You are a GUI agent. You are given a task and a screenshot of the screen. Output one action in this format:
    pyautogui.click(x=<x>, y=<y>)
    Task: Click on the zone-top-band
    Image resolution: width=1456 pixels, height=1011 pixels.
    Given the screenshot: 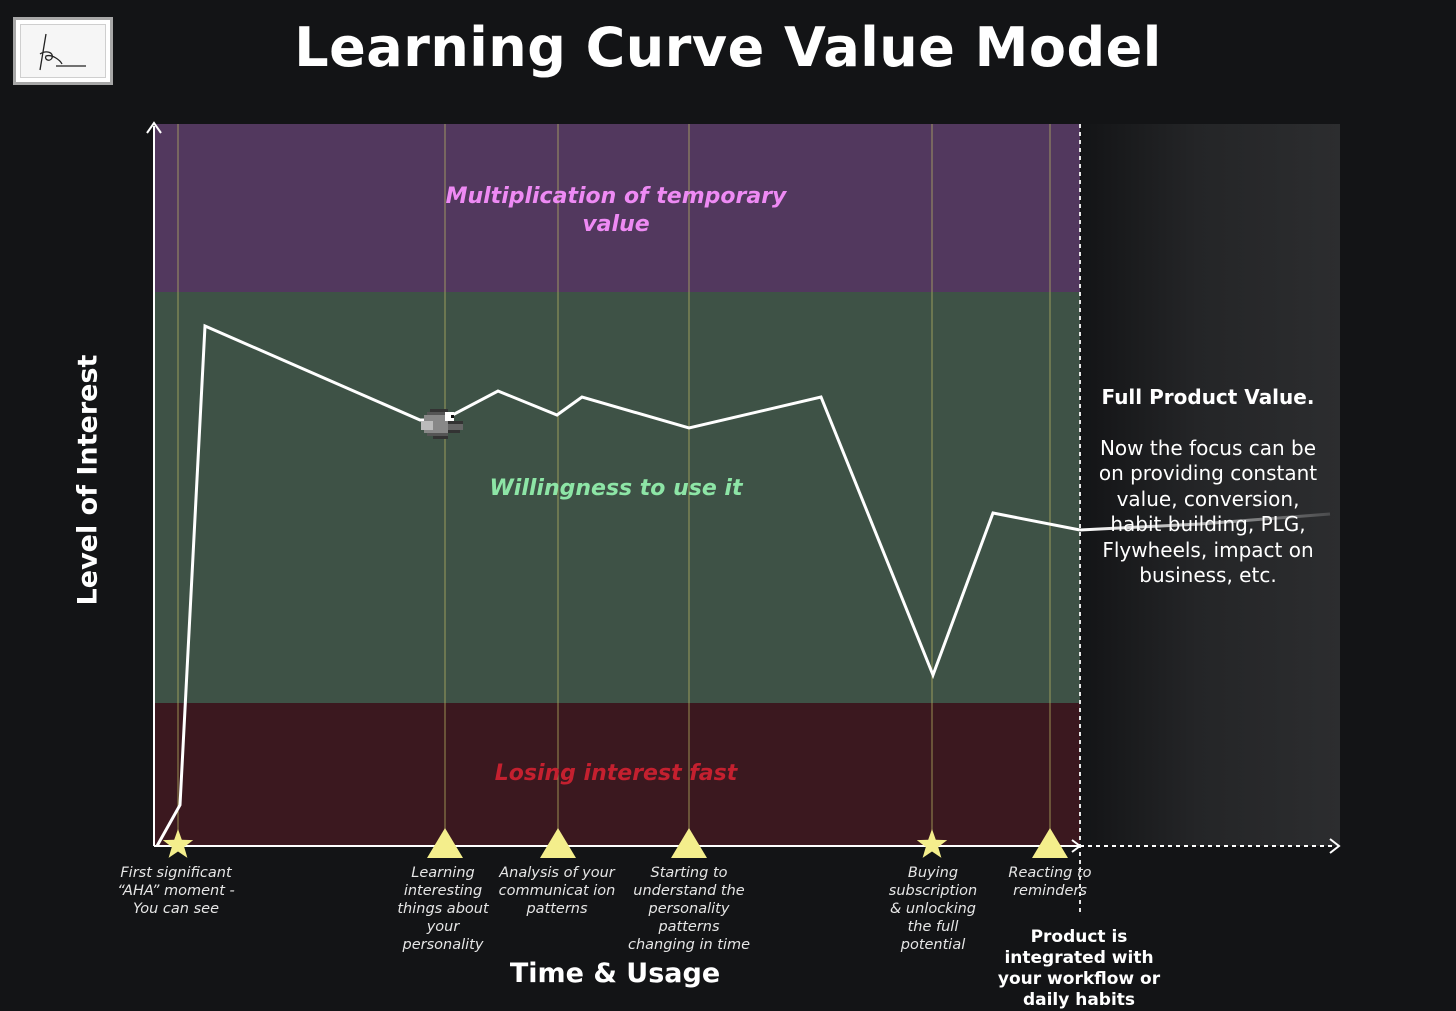 What is the action you would take?
    pyautogui.click(x=617, y=208)
    